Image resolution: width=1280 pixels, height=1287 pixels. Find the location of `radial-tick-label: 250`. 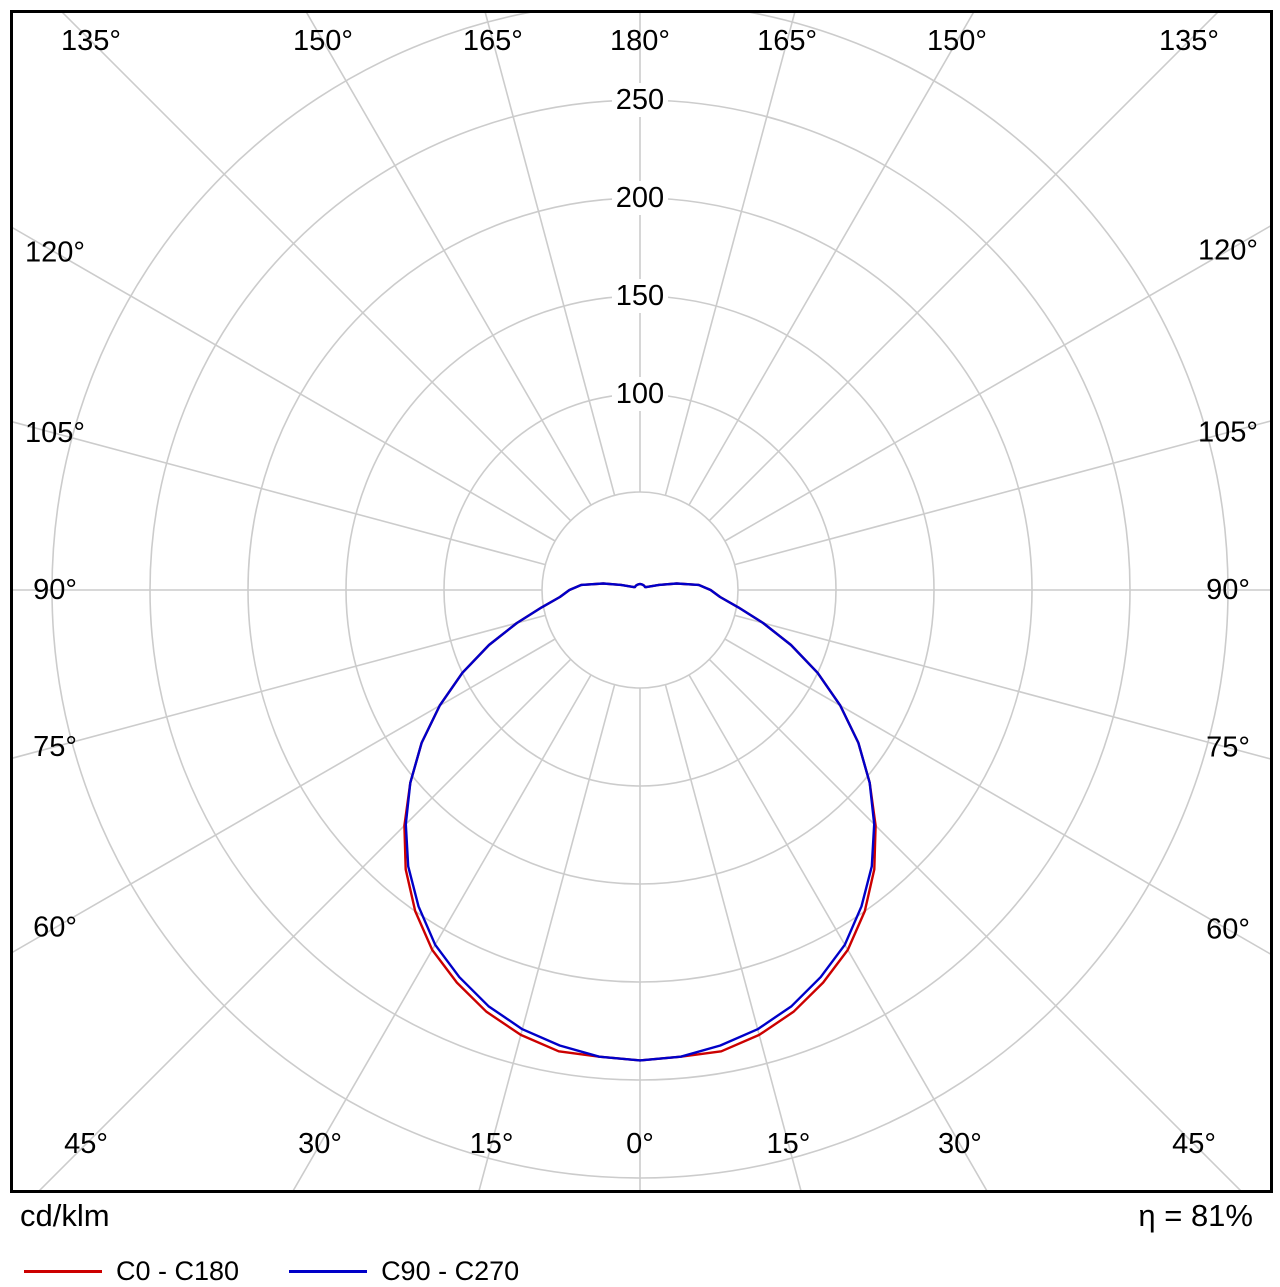

radial-tick-label: 250 is located at coordinates (640, 100).